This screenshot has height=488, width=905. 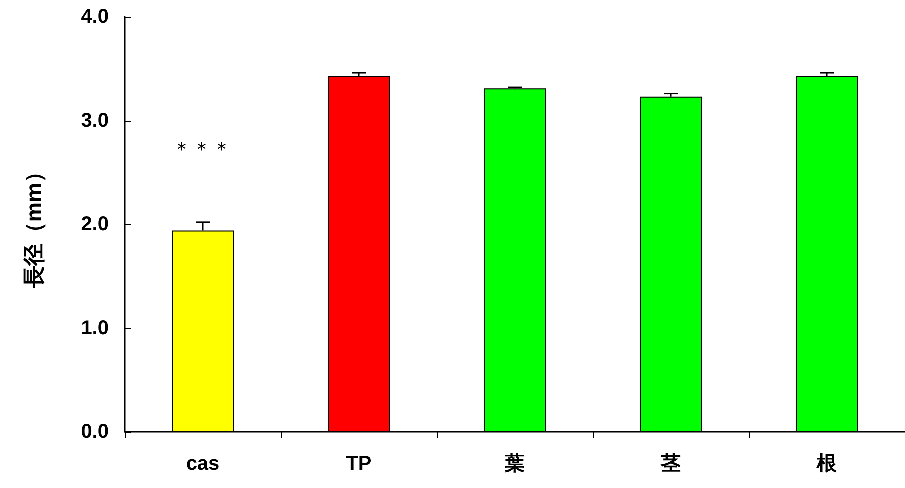 What do you see at coordinates (95, 225) in the screenshot?
I see `y-tick-label: 2.0` at bounding box center [95, 225].